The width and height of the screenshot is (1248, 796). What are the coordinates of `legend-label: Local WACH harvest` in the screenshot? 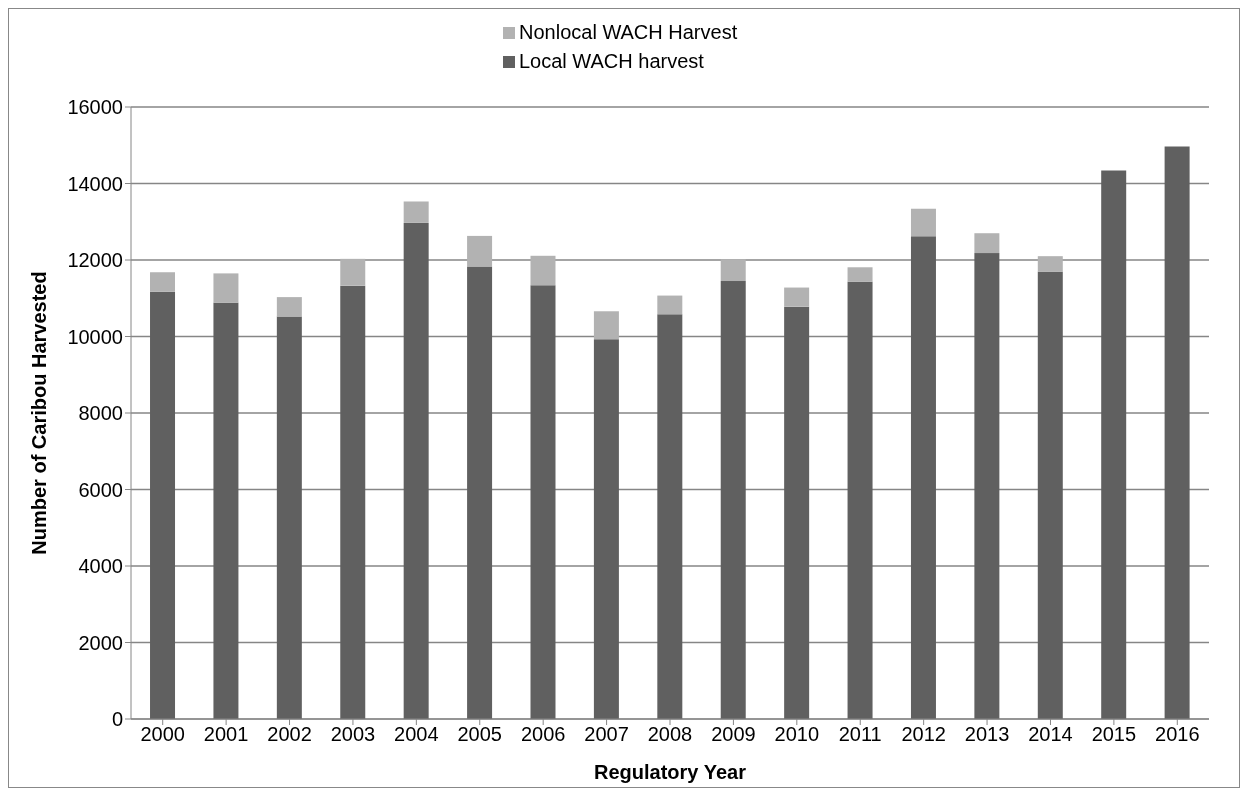 It's located at (611, 61).